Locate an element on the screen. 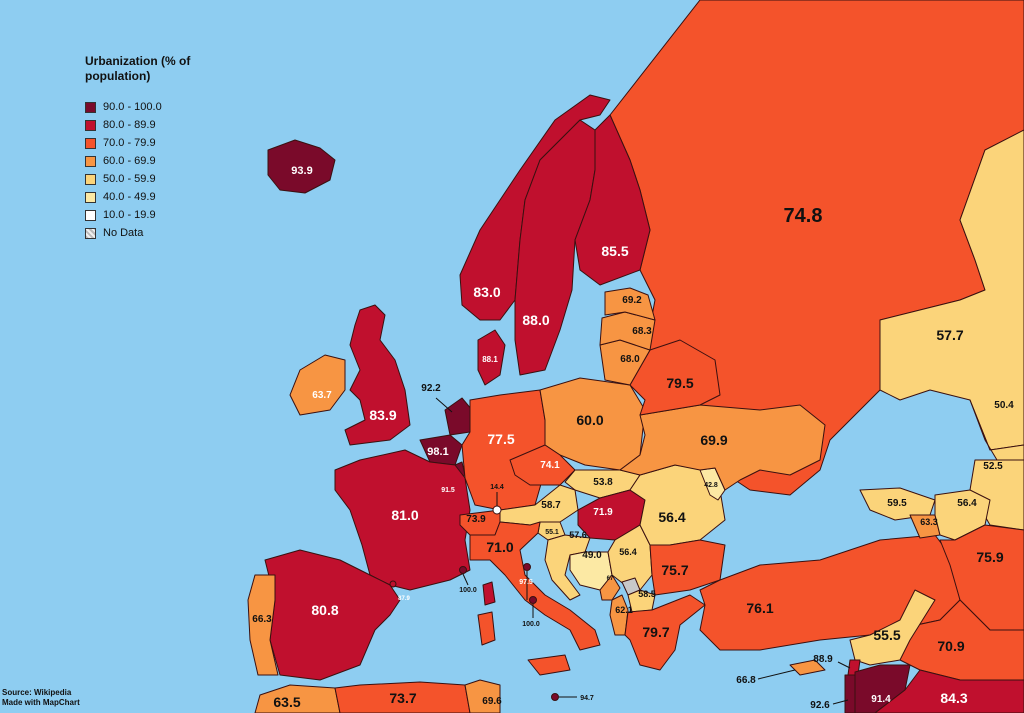 The width and height of the screenshot is (1024, 713). region-belgium is located at coordinates (441, 450).